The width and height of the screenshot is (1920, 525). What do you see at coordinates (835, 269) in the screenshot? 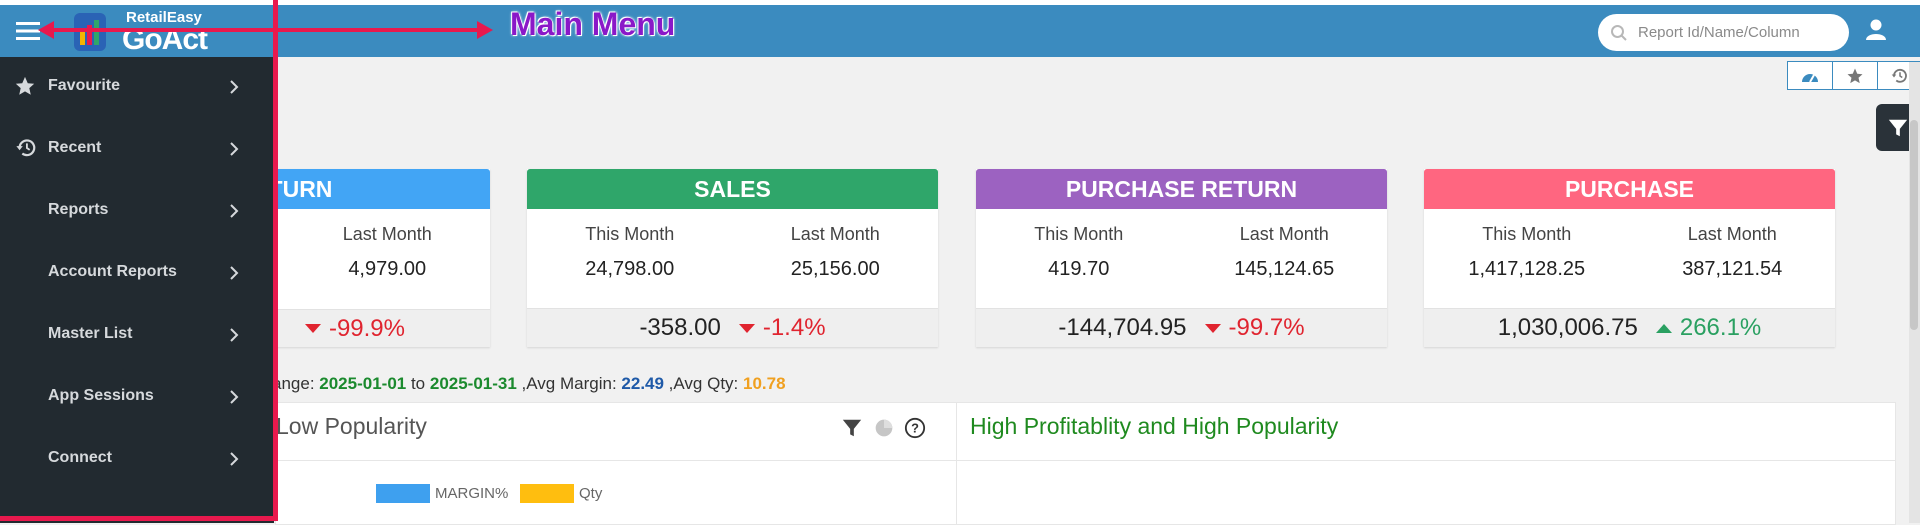
I see `card-val2: 25,156.00` at bounding box center [835, 269].